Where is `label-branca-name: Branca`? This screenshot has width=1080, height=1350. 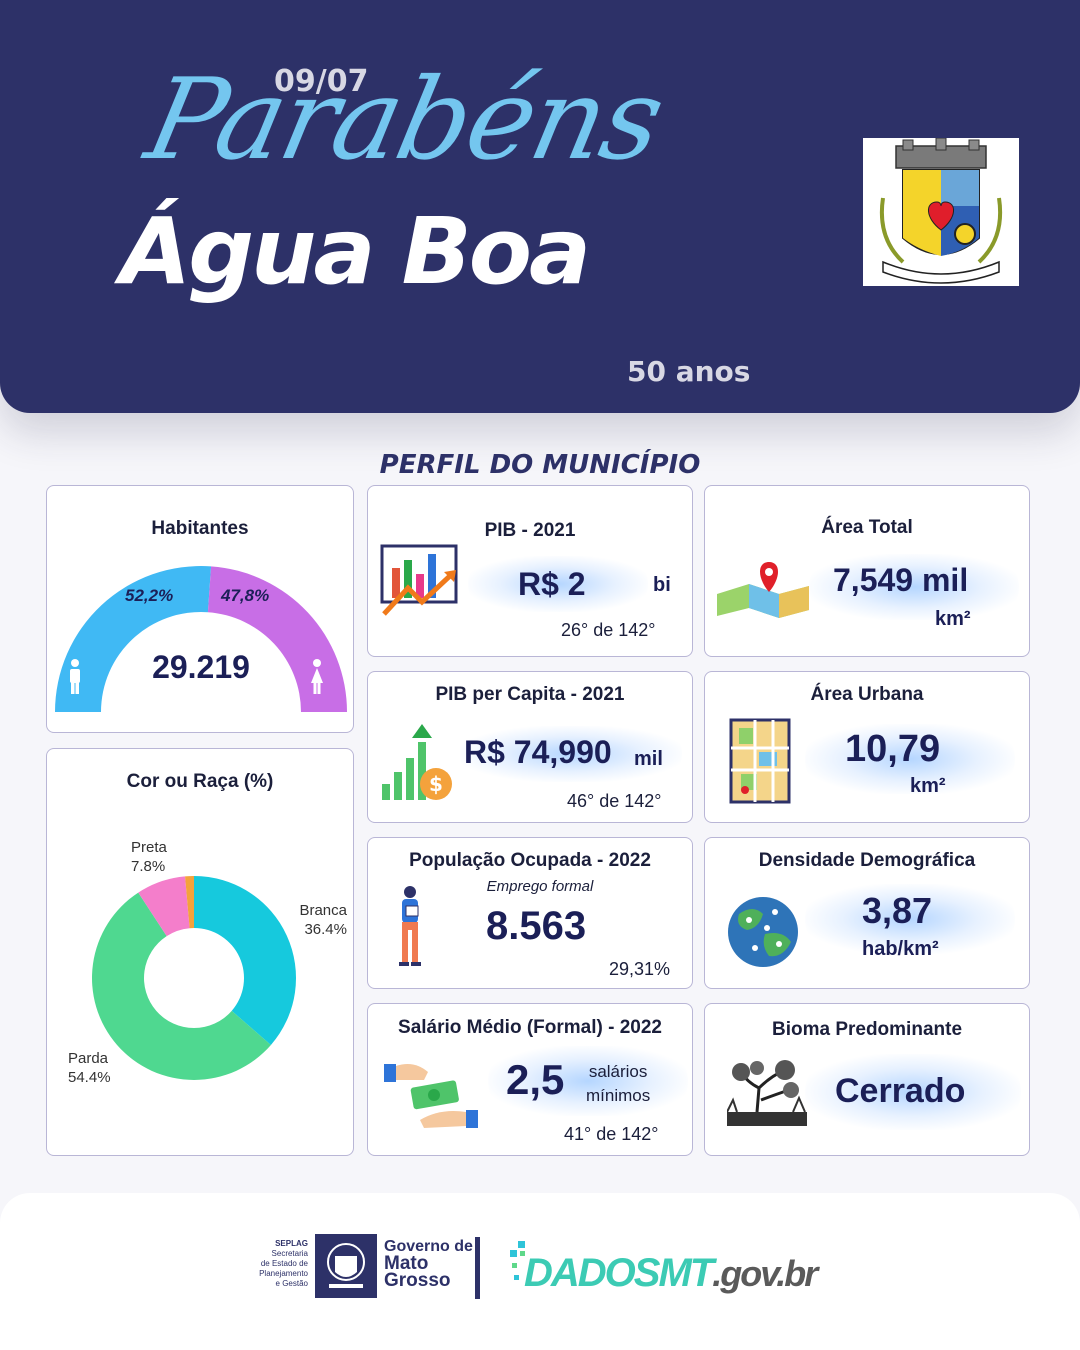
label-branca-name: Branca is located at coordinates (323, 910).